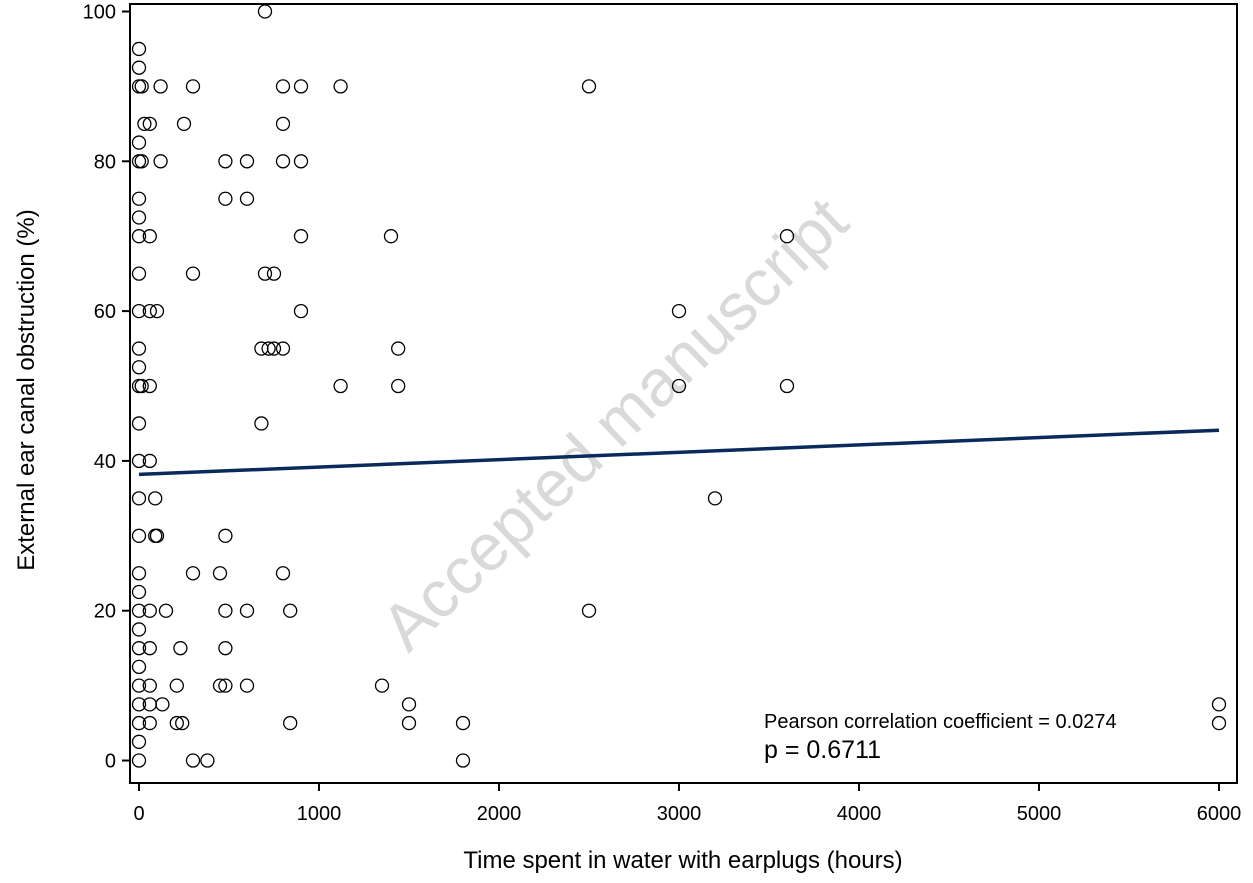  What do you see at coordinates (859, 814) in the screenshot?
I see `x-tick-label: 4000` at bounding box center [859, 814].